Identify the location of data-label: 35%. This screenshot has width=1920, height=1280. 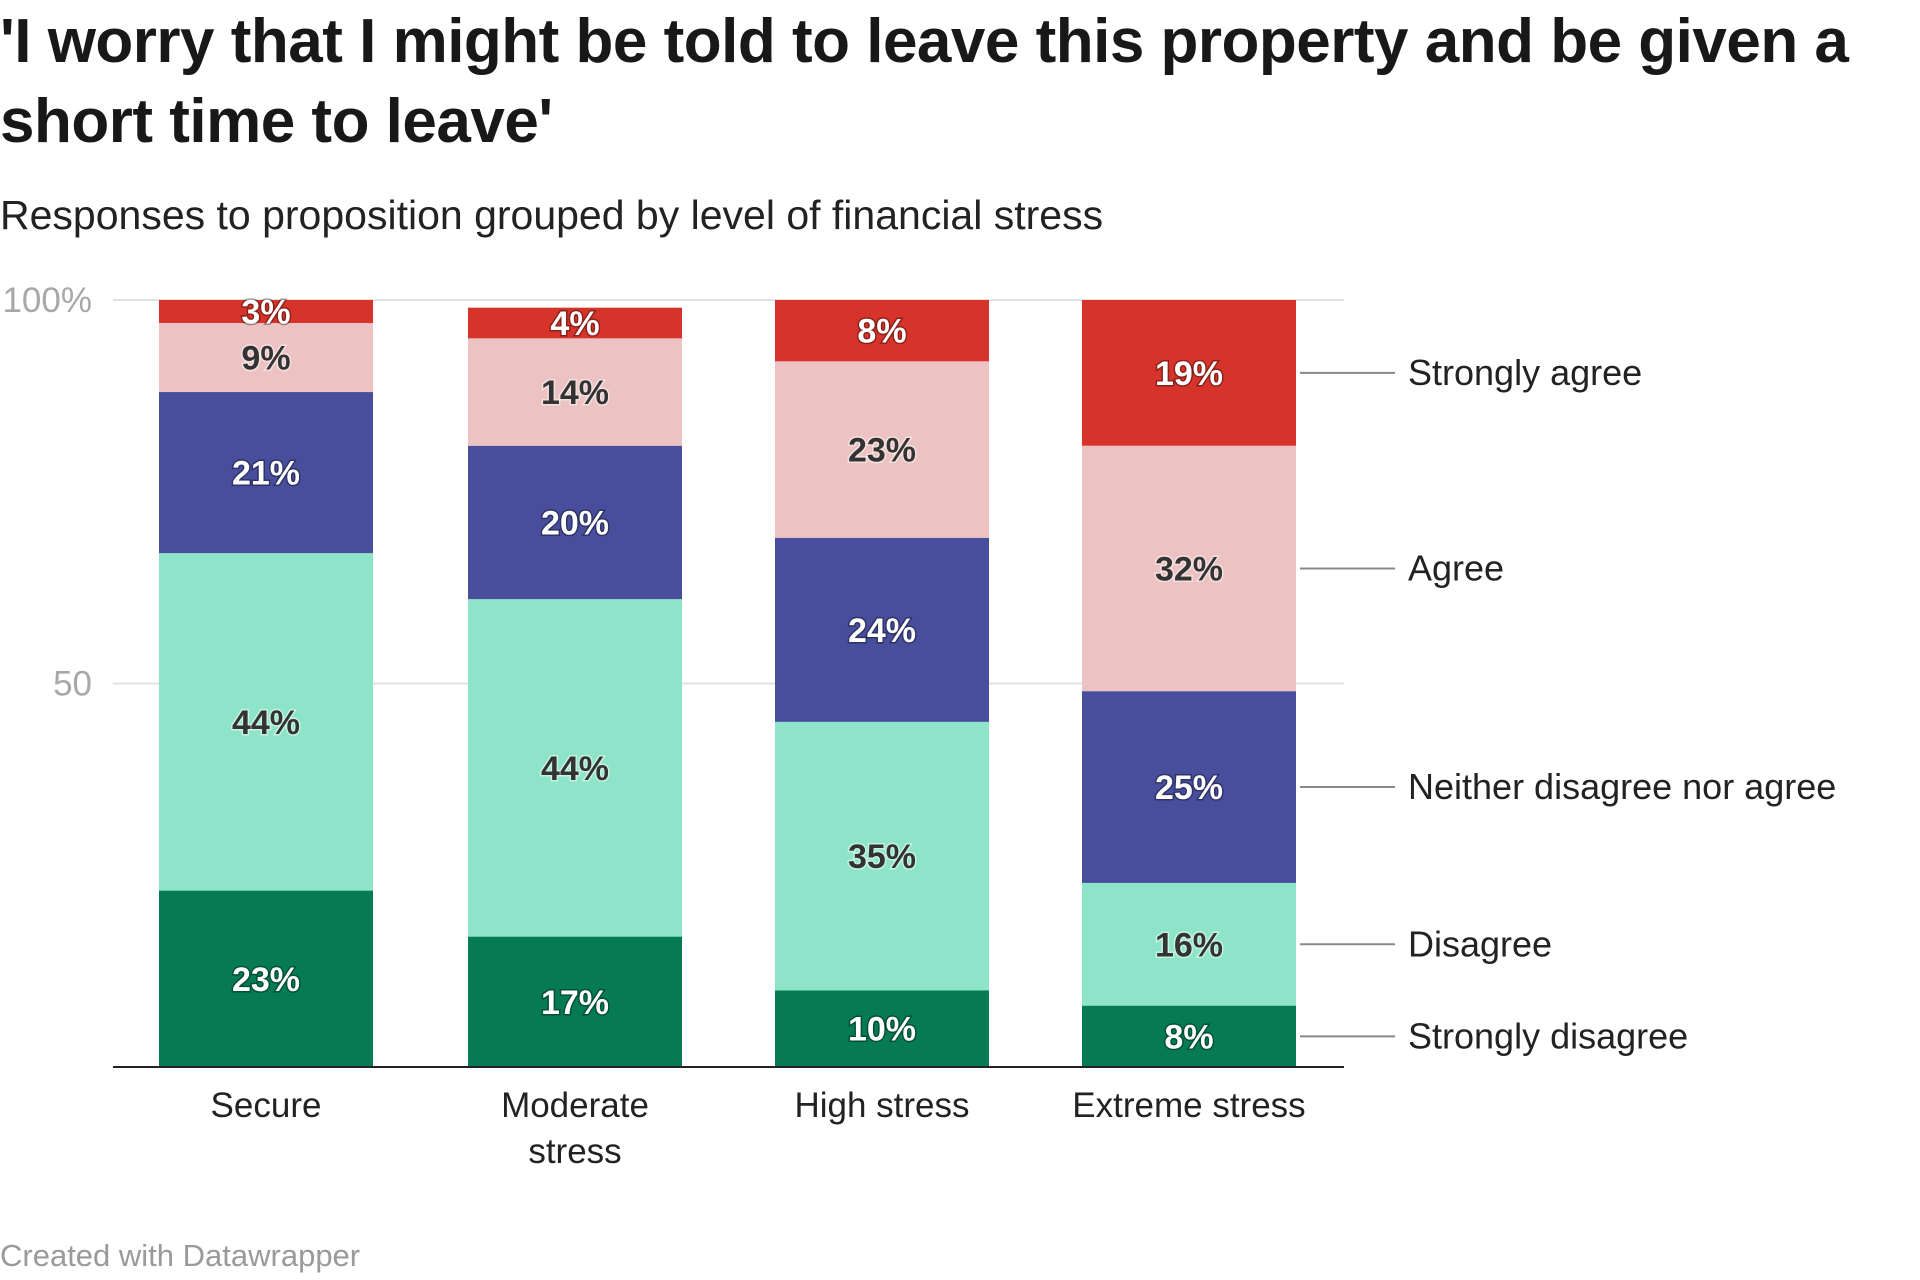
(882, 857).